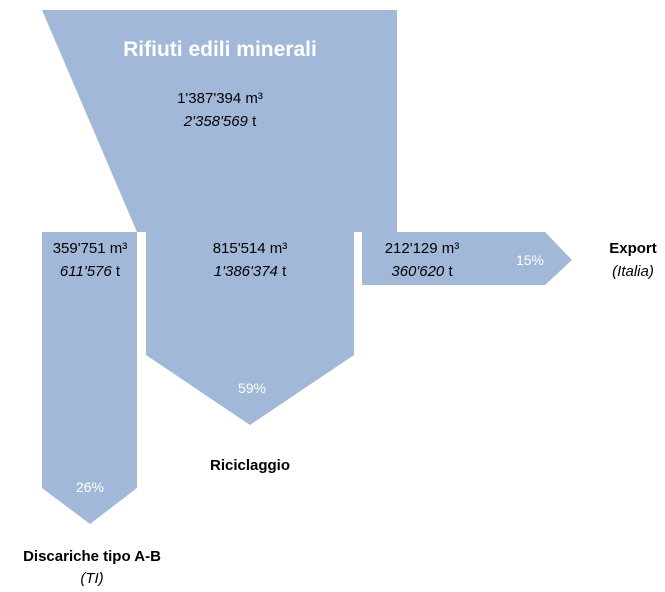 The width and height of the screenshot is (665, 592). Describe the element at coordinates (252, 388) in the screenshot. I see `flow-share: 59%` at that location.